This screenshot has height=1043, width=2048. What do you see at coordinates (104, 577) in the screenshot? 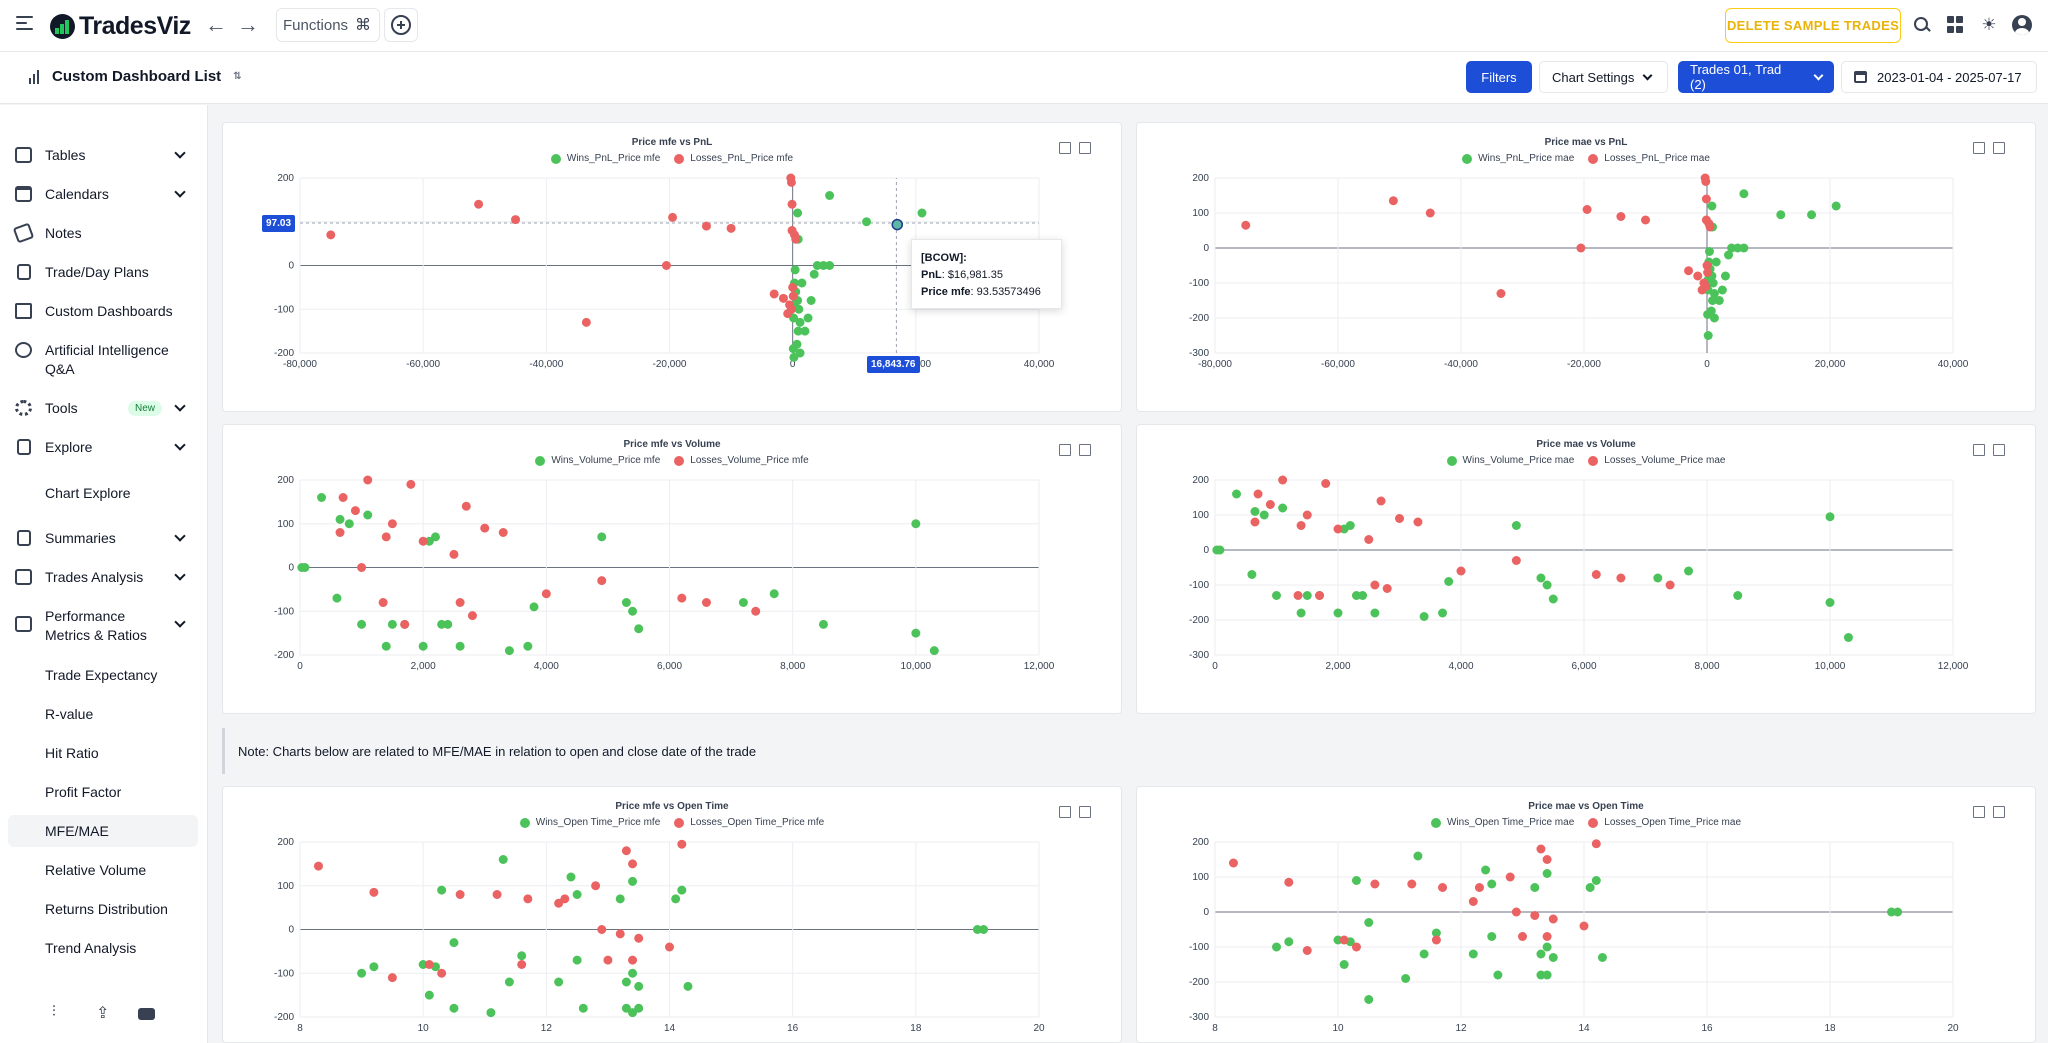
I see `sidebar-item-trades-analysis: Trades Analysis` at bounding box center [104, 577].